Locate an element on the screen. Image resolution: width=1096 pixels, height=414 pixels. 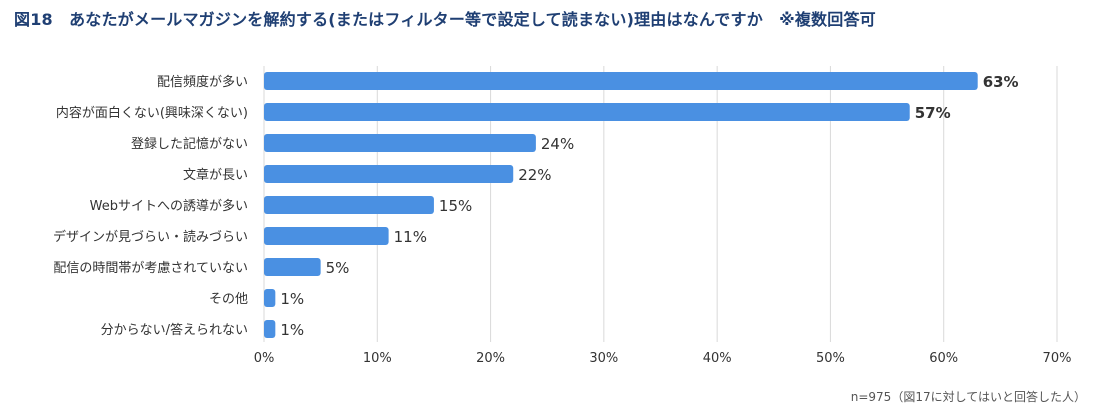
category-label: 登録した記憶がない is located at coordinates (189, 144).